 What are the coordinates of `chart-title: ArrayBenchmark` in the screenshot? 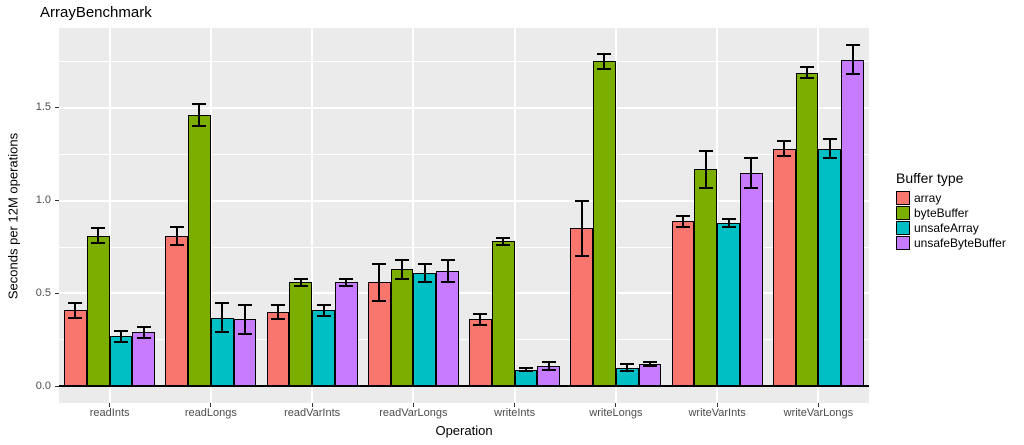 It's located at (96, 12).